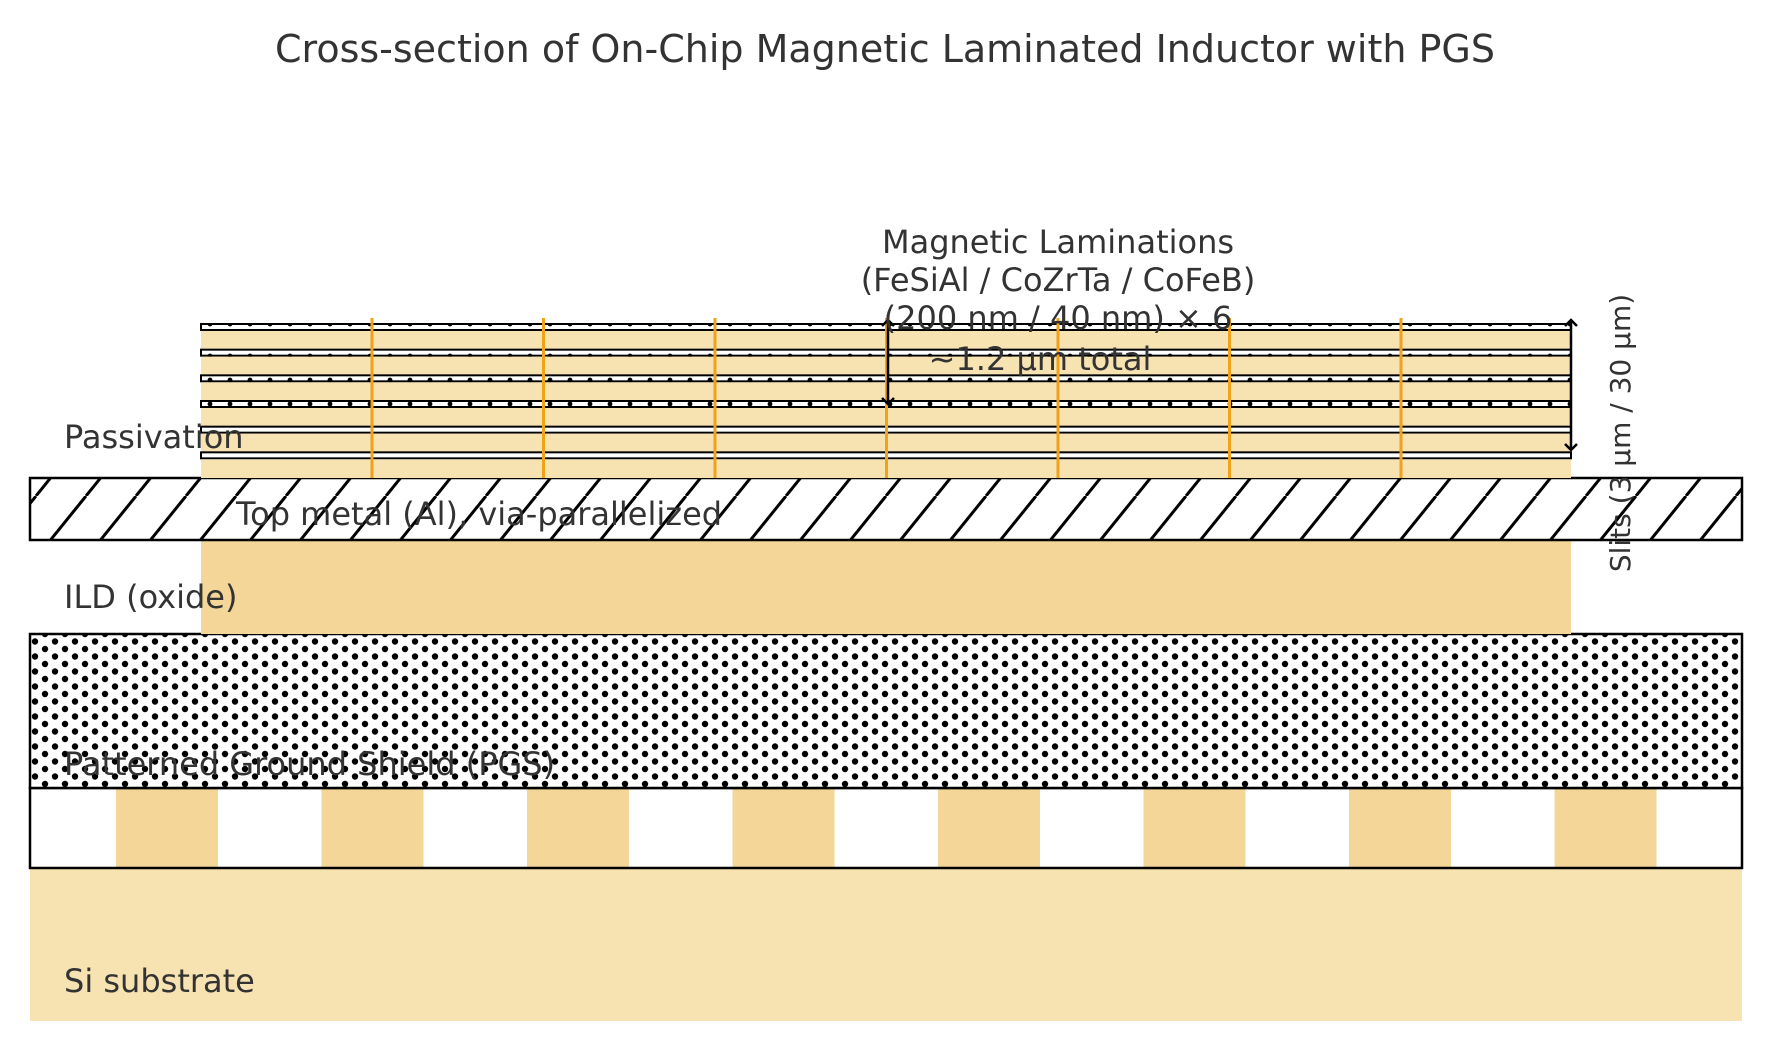 Image resolution: width=1770 pixels, height=1050 pixels. I want to click on laminations-label-line1: Magnetic Laminations, so click(1058, 242).